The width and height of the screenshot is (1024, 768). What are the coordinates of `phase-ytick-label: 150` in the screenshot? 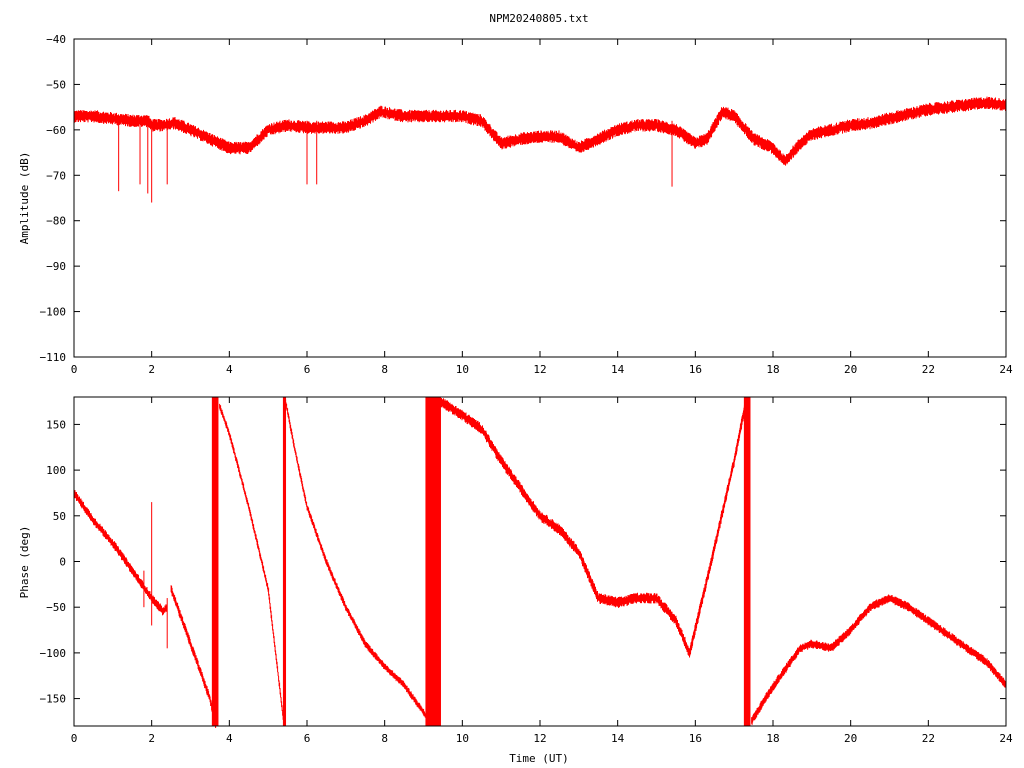 It's located at (56, 424).